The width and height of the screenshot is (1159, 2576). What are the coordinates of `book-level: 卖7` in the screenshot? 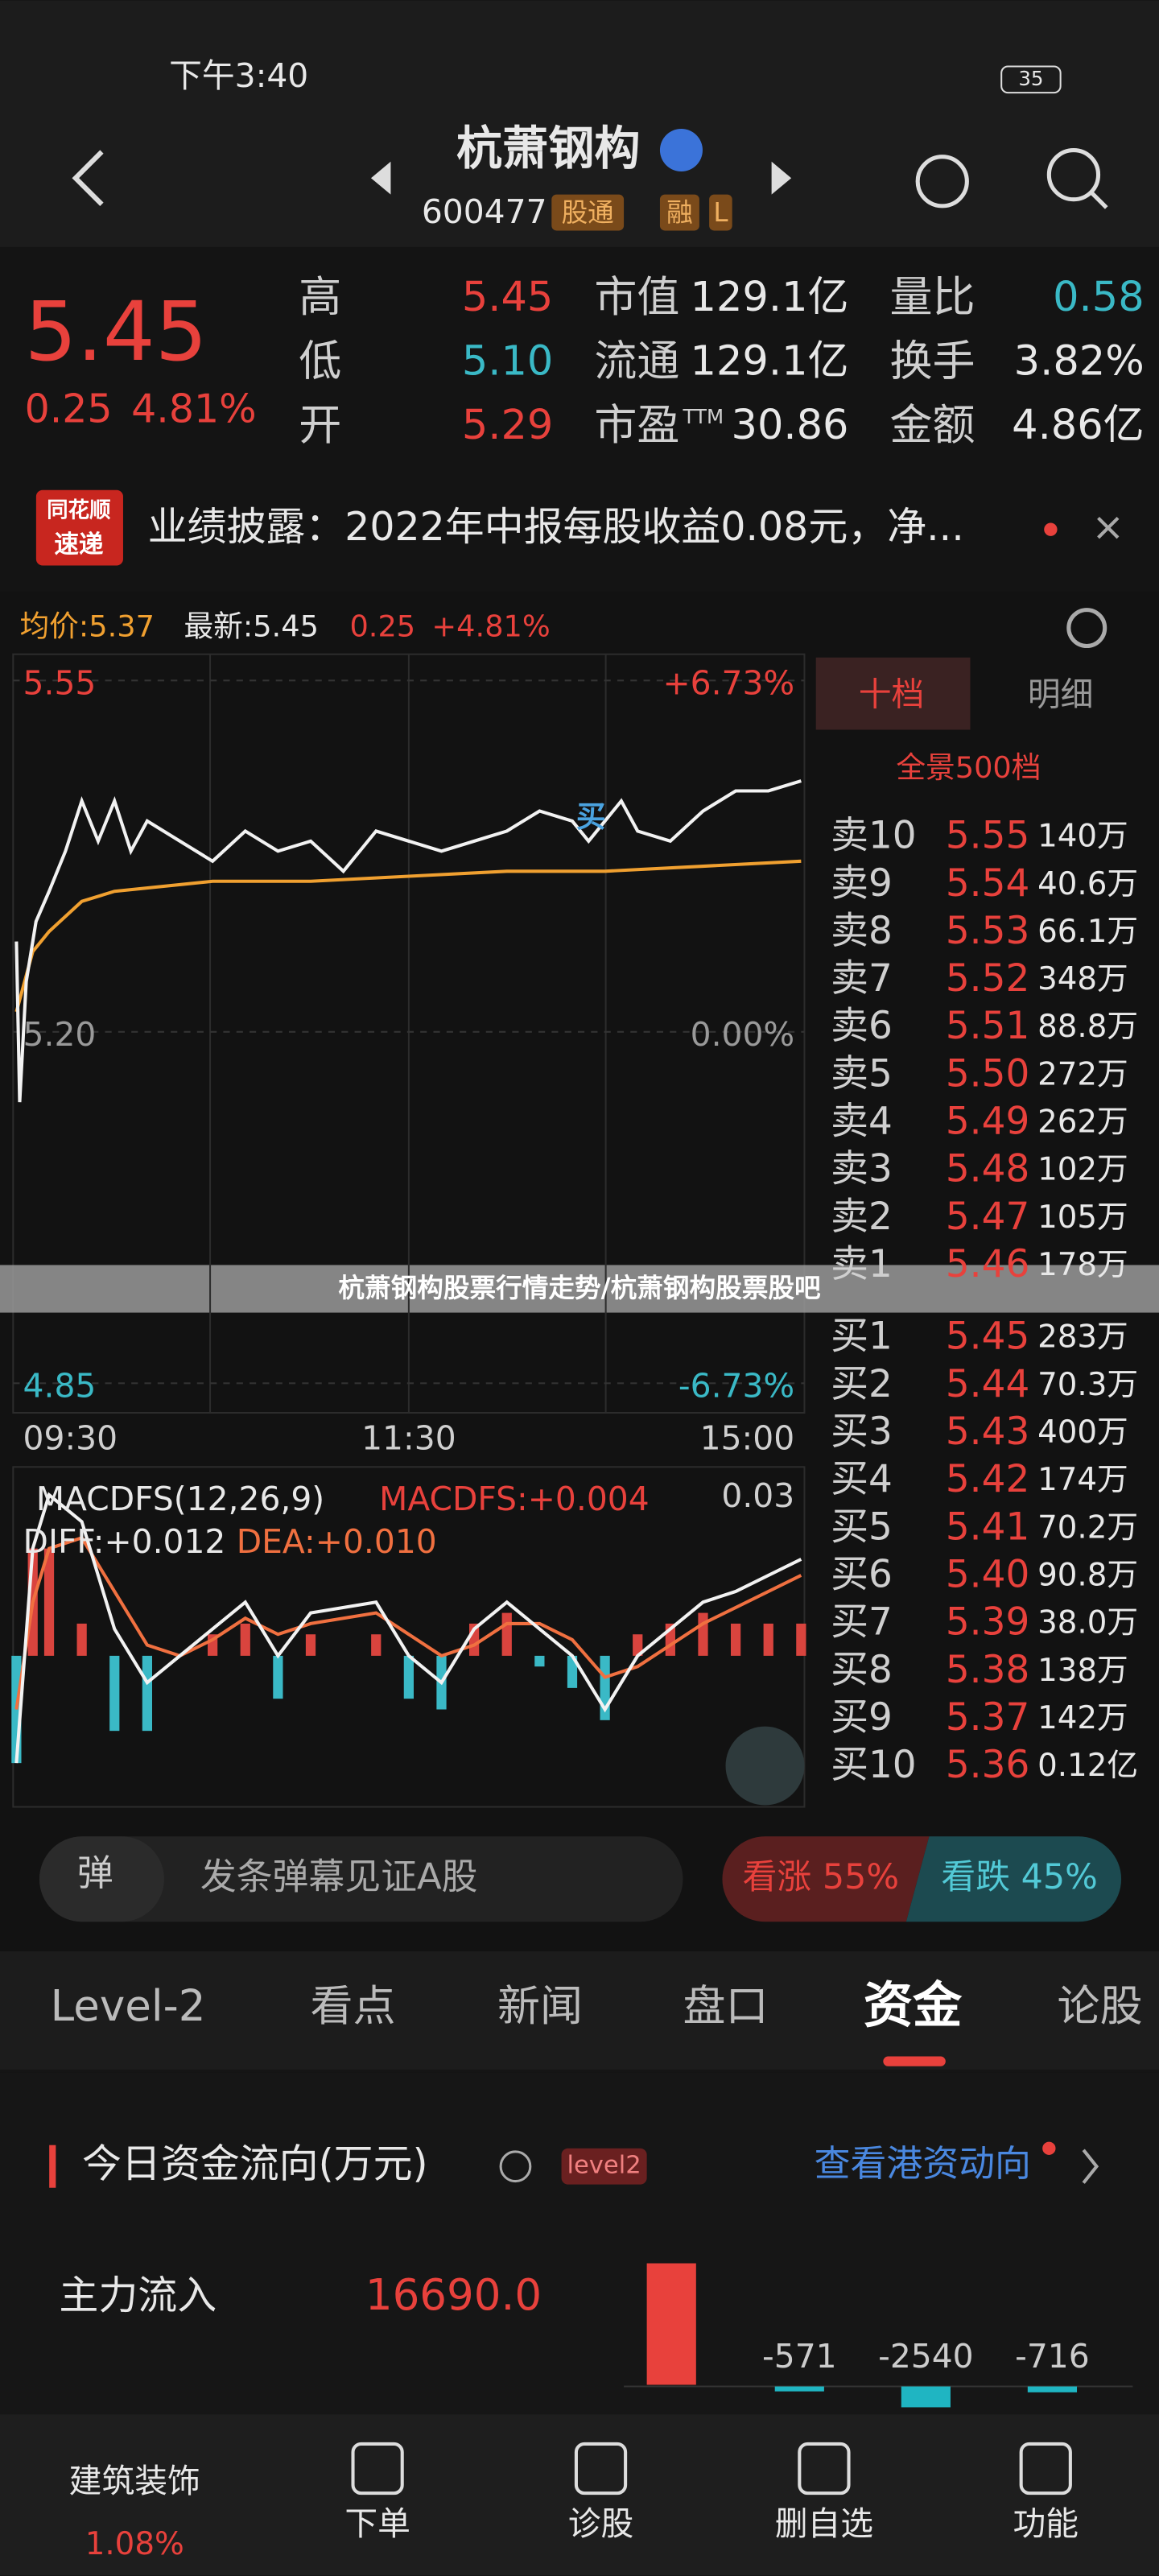 It's located at (862, 978).